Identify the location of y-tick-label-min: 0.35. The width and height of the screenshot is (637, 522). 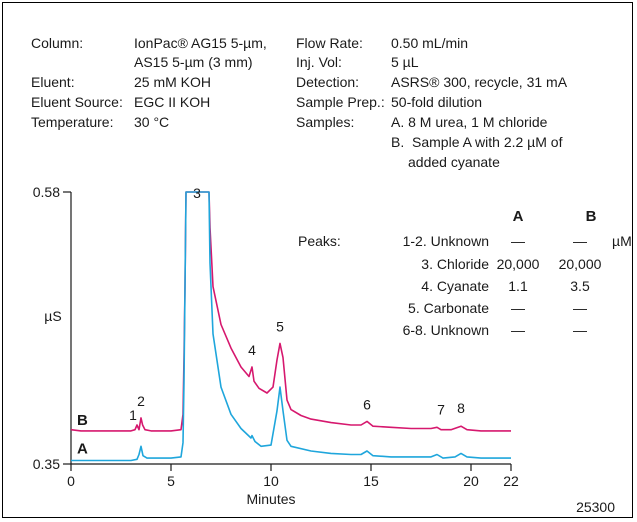
(46, 464).